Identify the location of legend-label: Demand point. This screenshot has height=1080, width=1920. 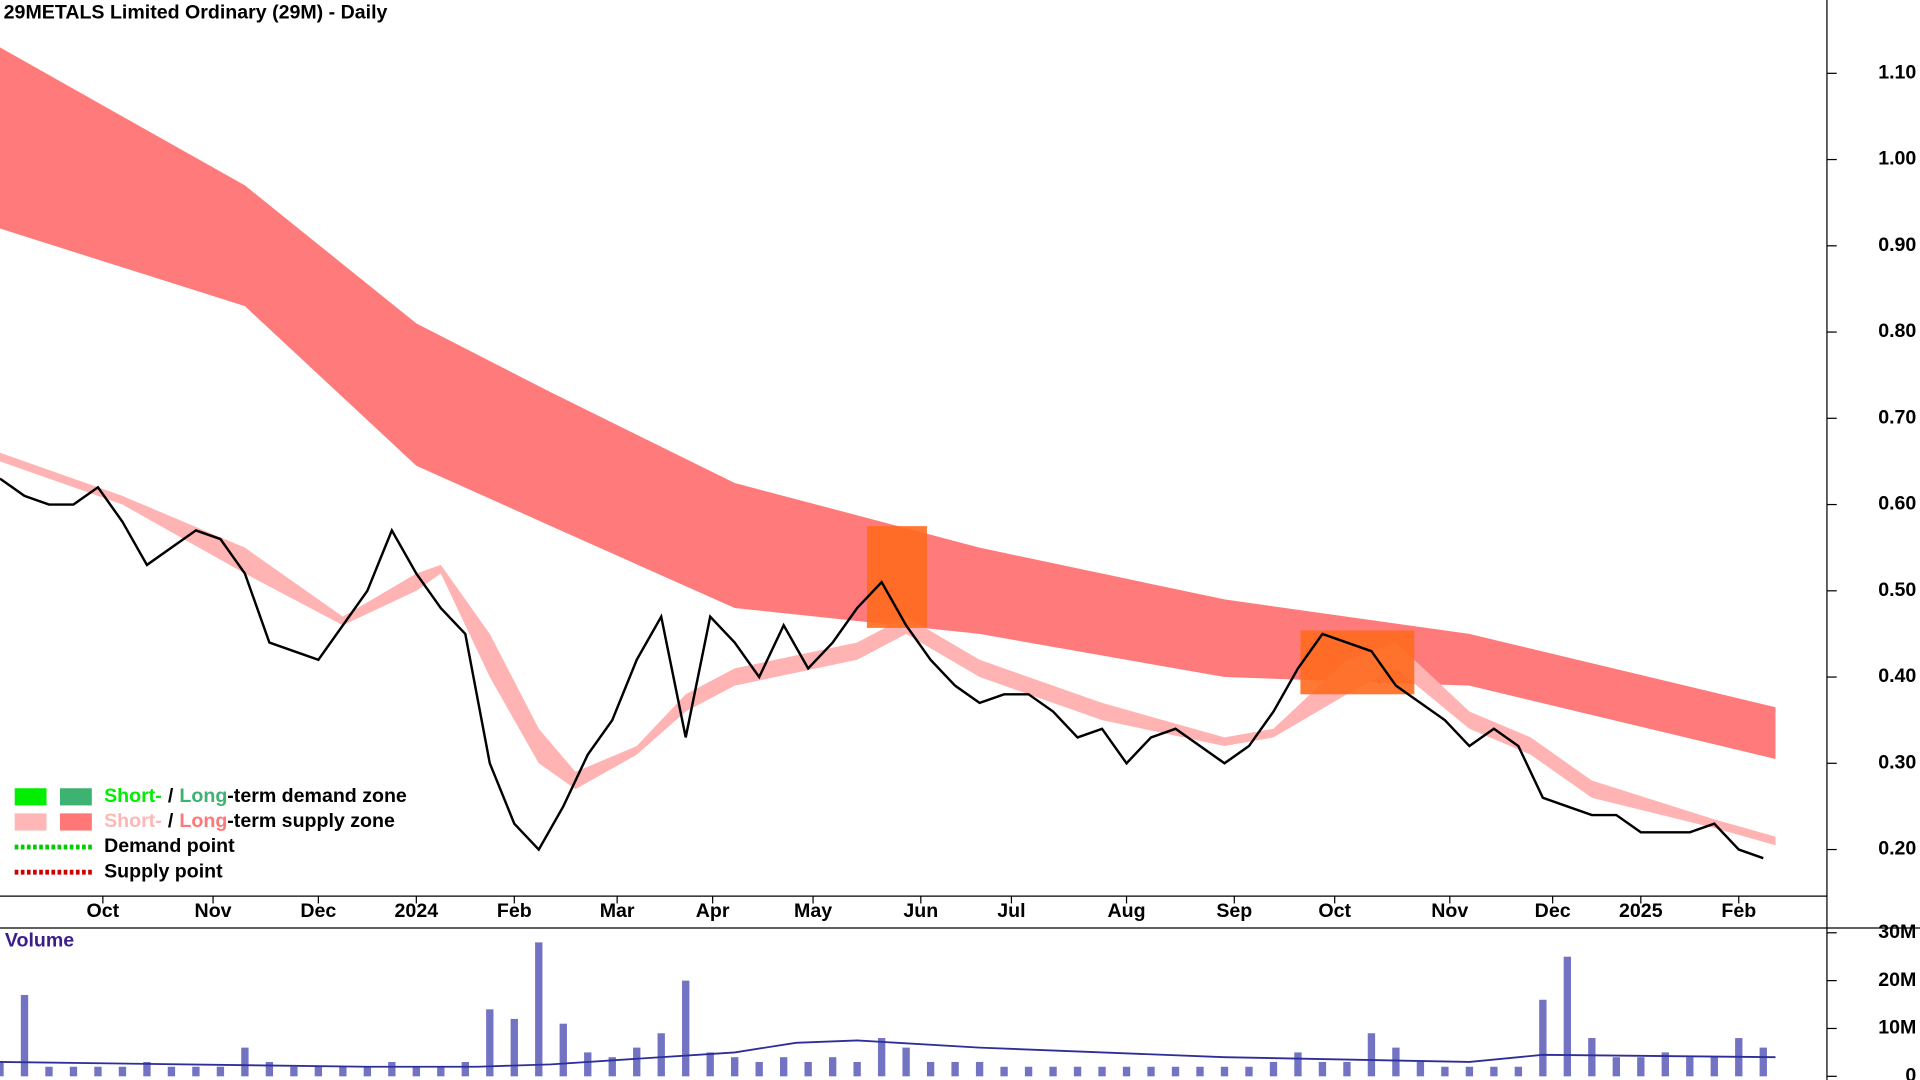
(169, 846).